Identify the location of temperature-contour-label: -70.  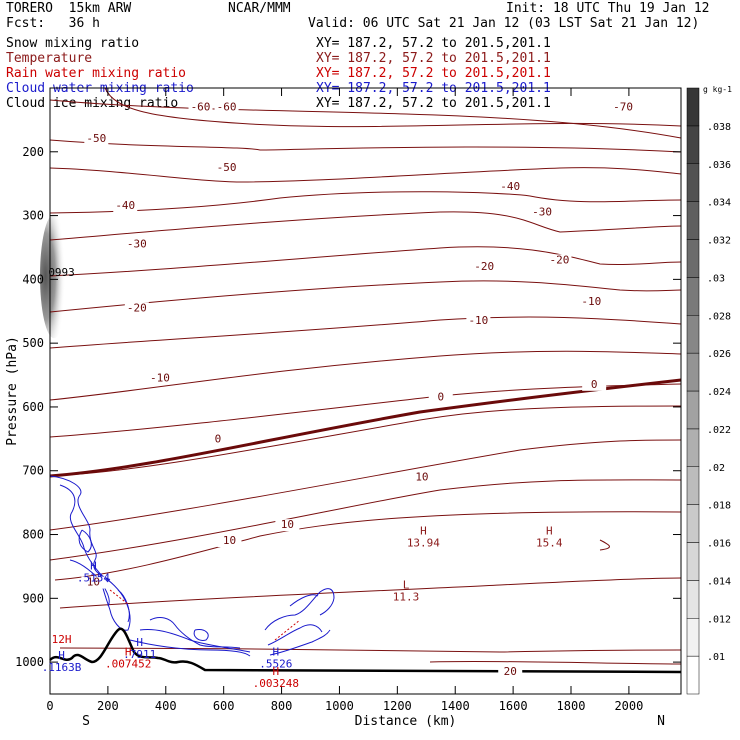
(623, 106).